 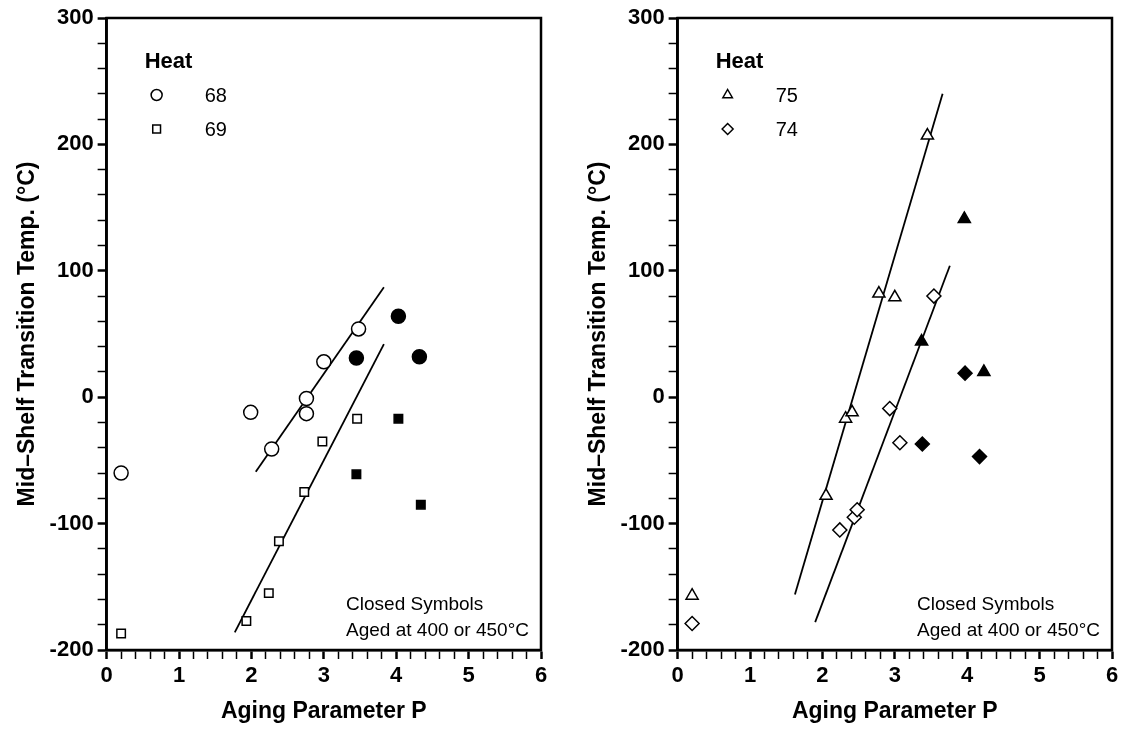 What do you see at coordinates (215, 95) in the screenshot?
I see `legend-label: 68` at bounding box center [215, 95].